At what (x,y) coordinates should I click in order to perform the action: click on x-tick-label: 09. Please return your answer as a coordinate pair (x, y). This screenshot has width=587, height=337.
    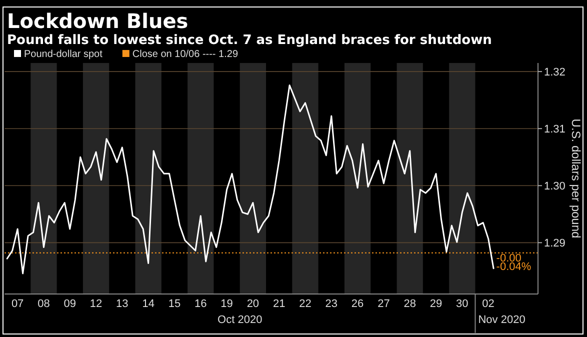
    Looking at the image, I should click on (70, 304).